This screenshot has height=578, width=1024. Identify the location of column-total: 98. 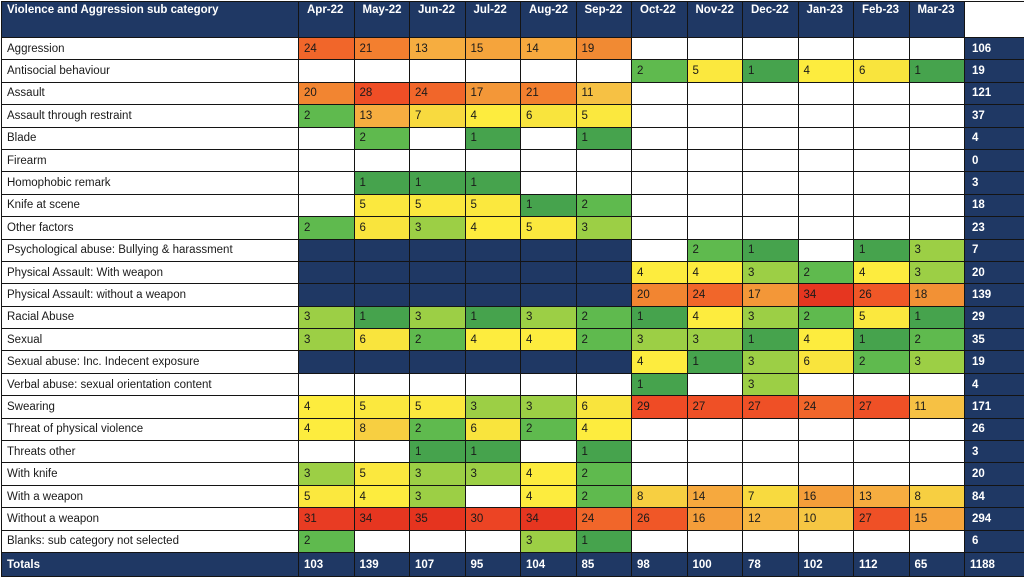
(659, 564).